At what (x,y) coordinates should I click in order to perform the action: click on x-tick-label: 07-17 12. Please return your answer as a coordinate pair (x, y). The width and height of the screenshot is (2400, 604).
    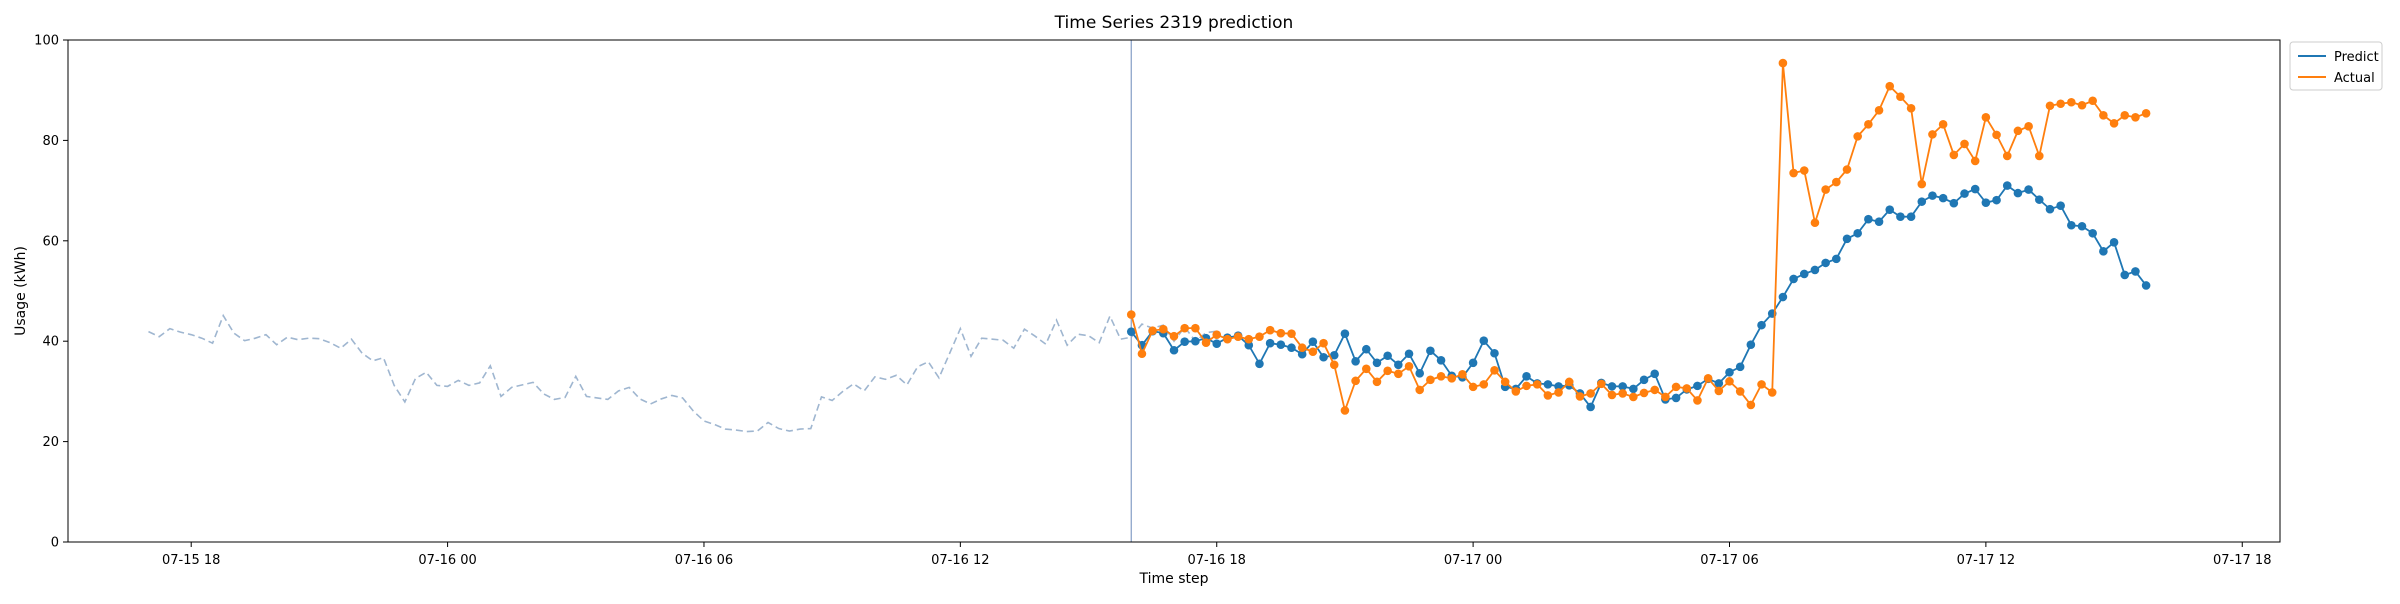
    Looking at the image, I should click on (1986, 560).